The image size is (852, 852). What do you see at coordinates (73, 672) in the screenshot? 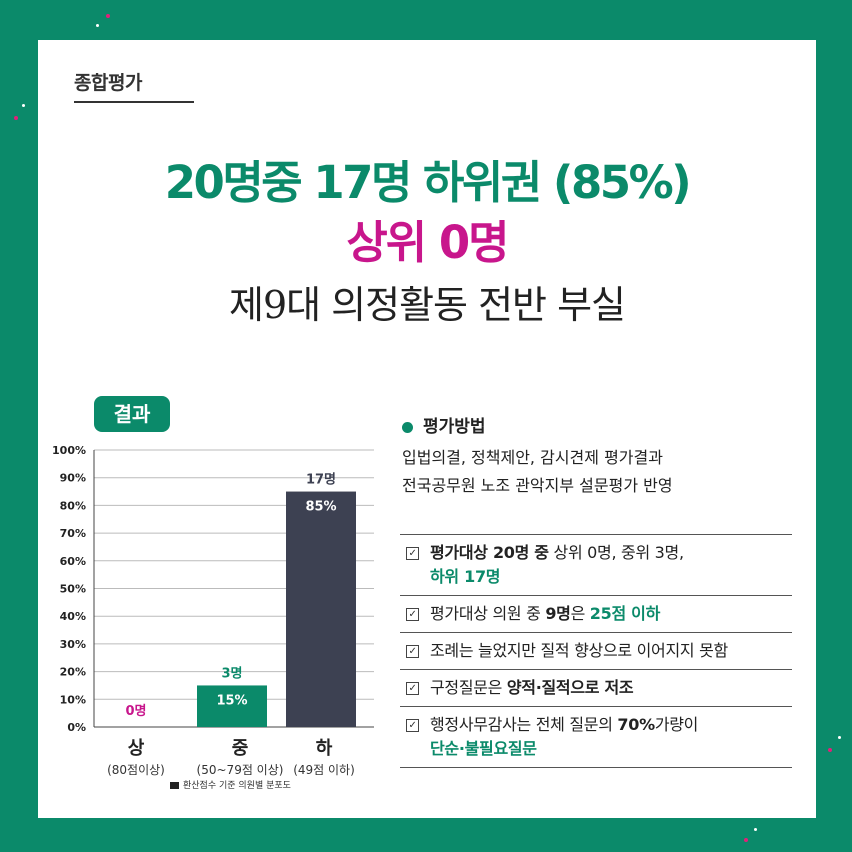
I see `y-tick-label: 20%` at bounding box center [73, 672].